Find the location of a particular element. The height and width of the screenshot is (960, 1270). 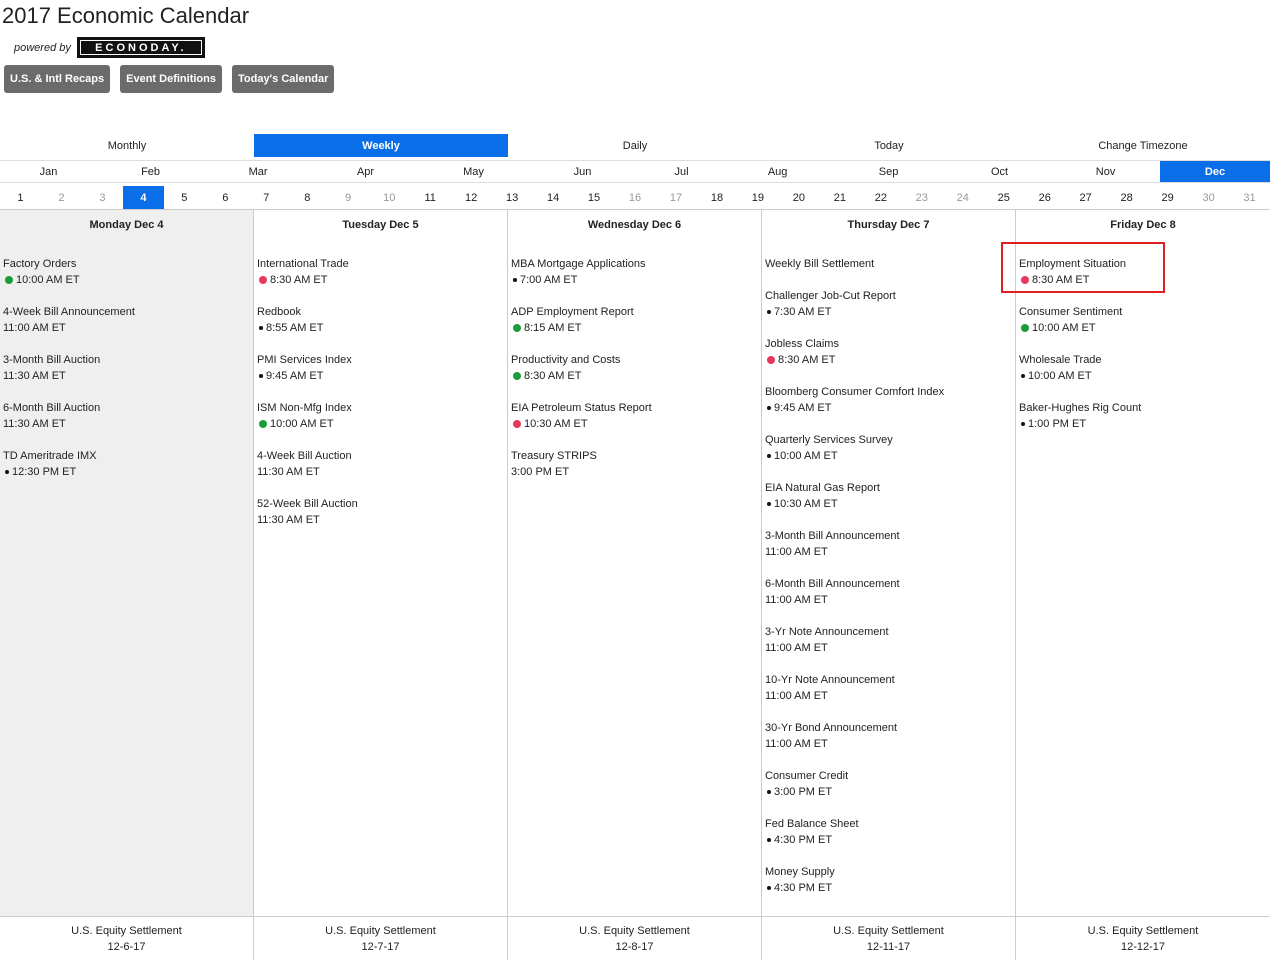

event-name-link: Consumer Sentiment is located at coordinates (1071, 312).